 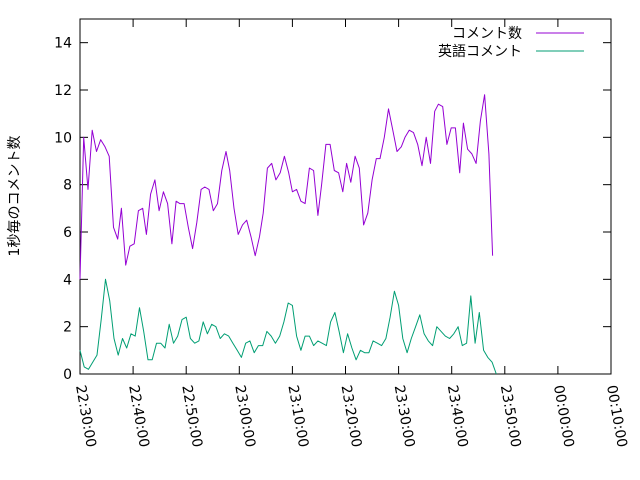 What do you see at coordinates (63, 91) in the screenshot?
I see `y-tick-label: 12` at bounding box center [63, 91].